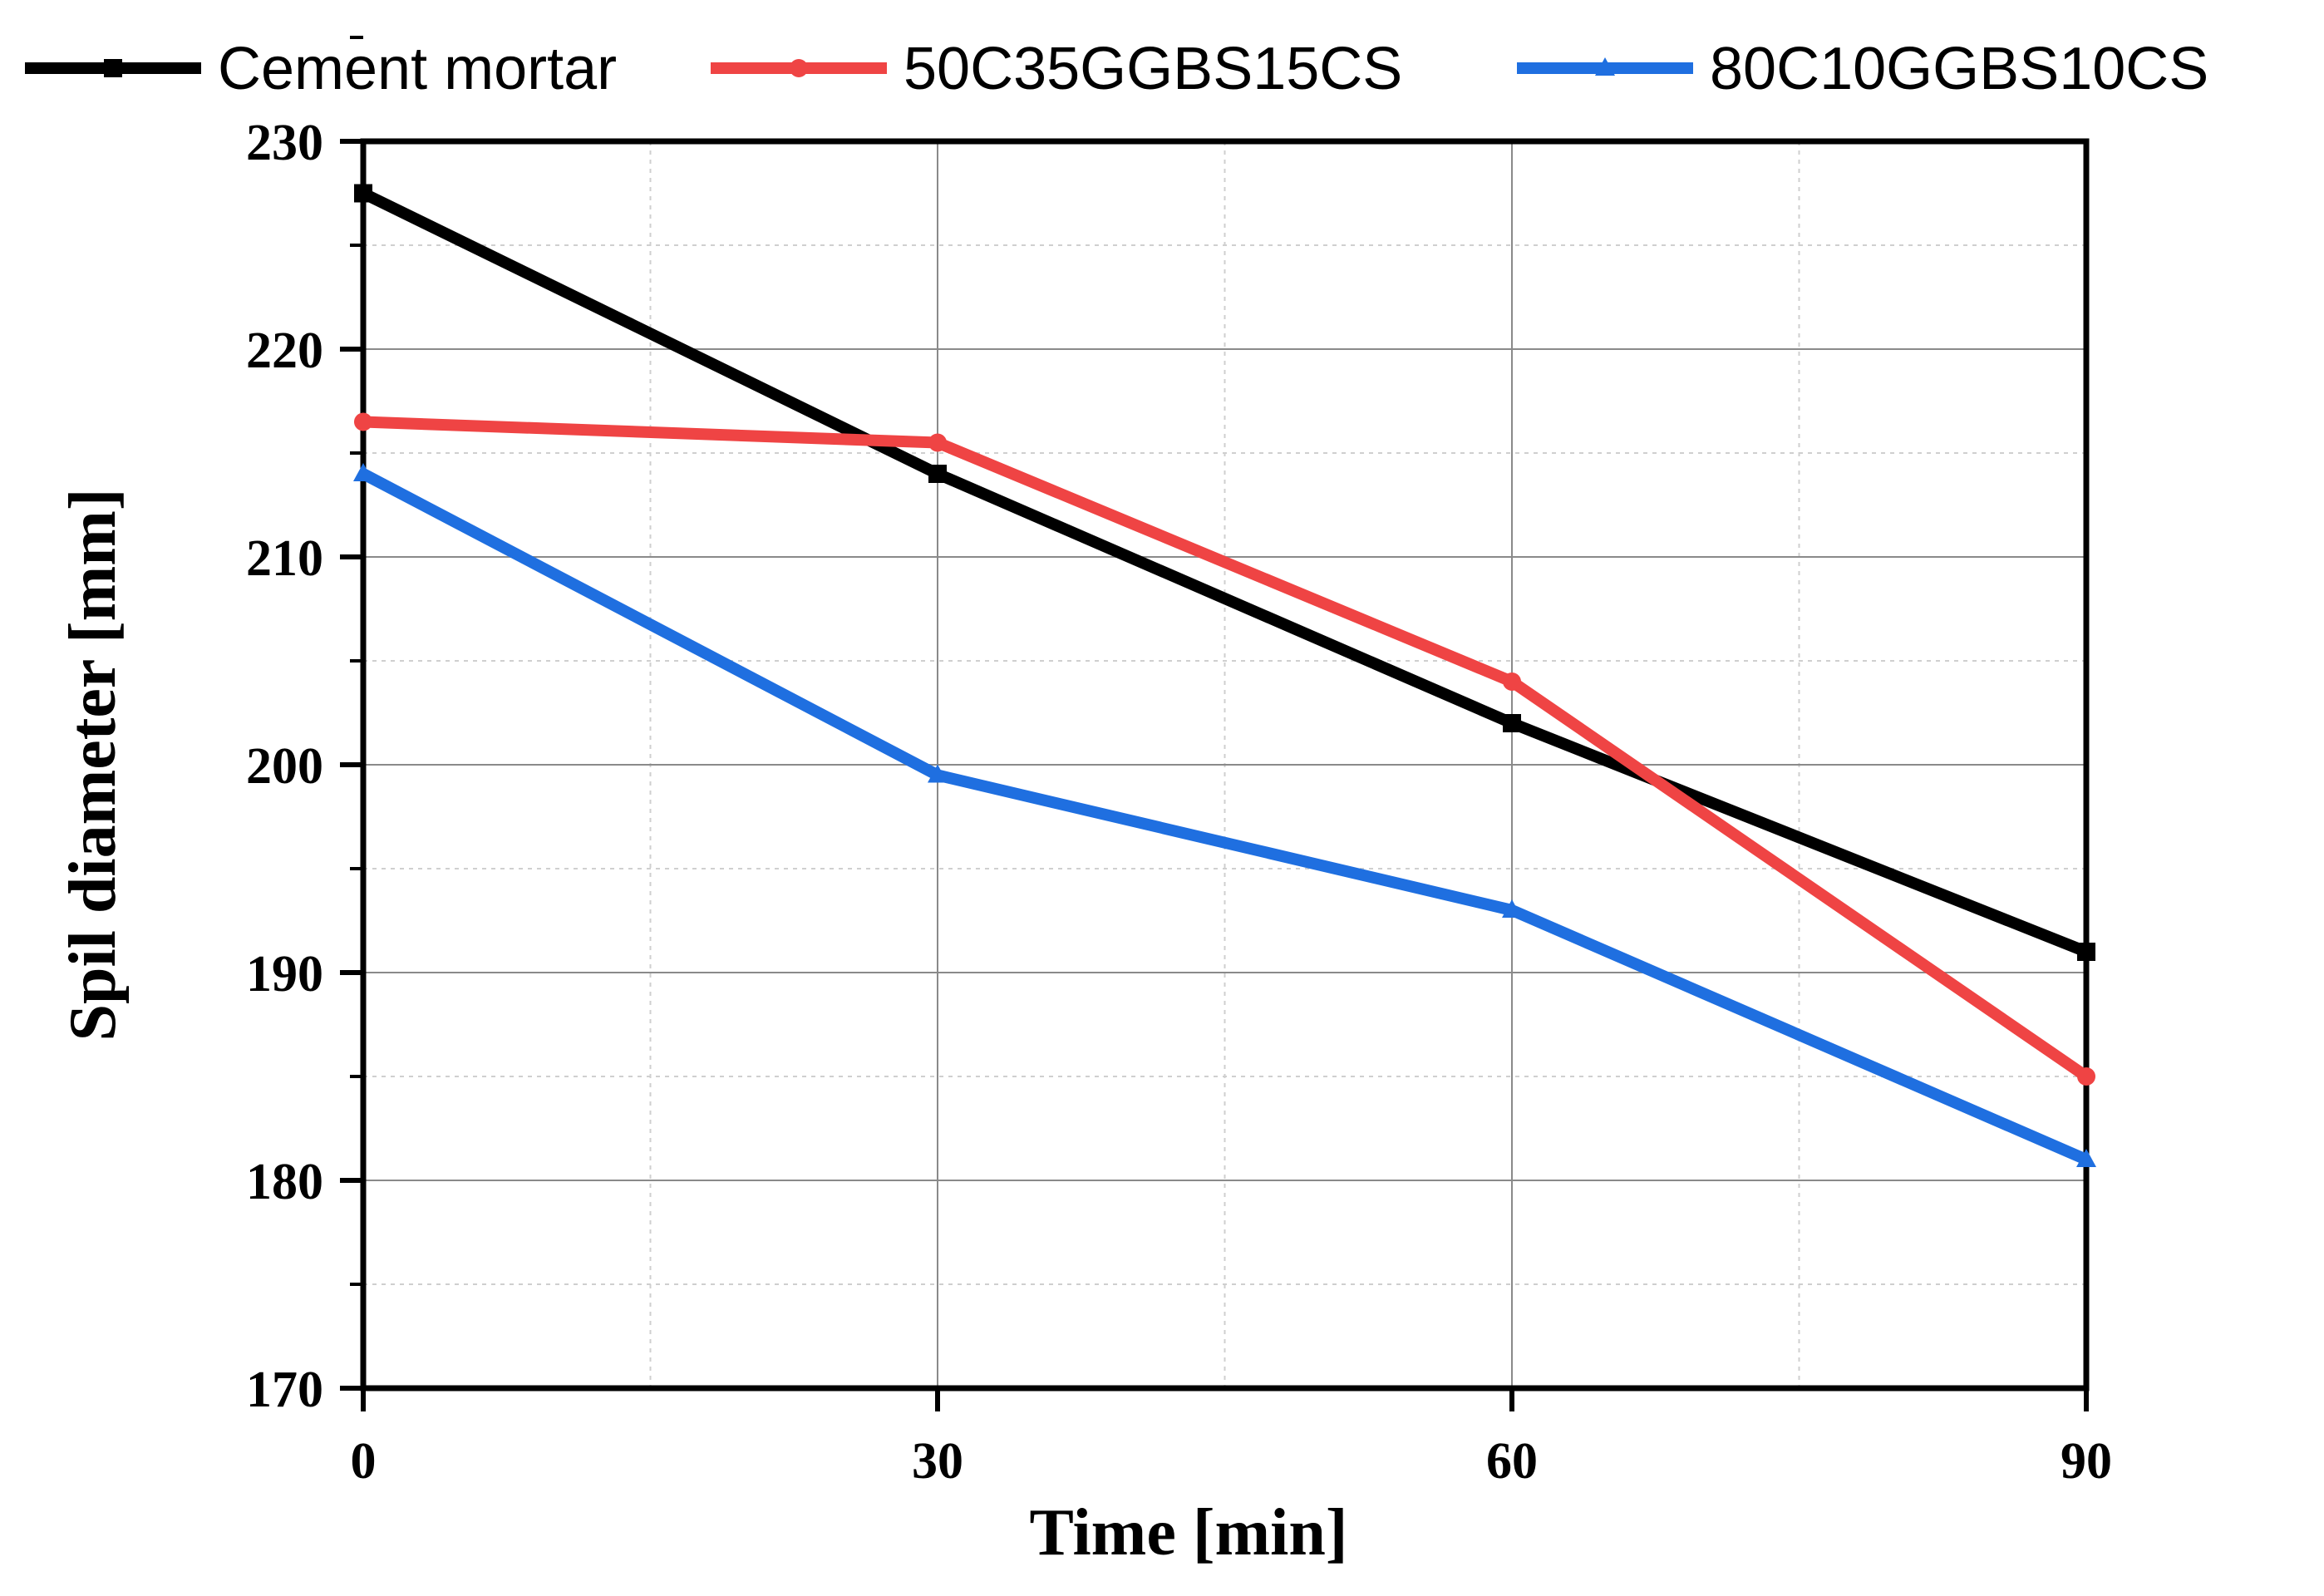 The image size is (2324, 1596). I want to click on y-tick-label: 180, so click(284, 1182).